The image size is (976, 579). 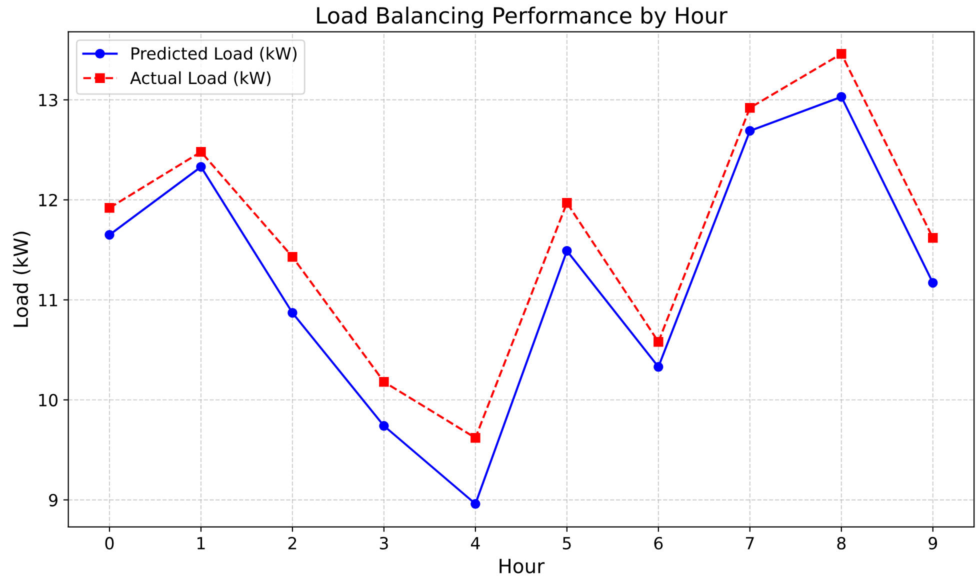 What do you see at coordinates (292, 543) in the screenshot?
I see `x-tick-label: 2` at bounding box center [292, 543].